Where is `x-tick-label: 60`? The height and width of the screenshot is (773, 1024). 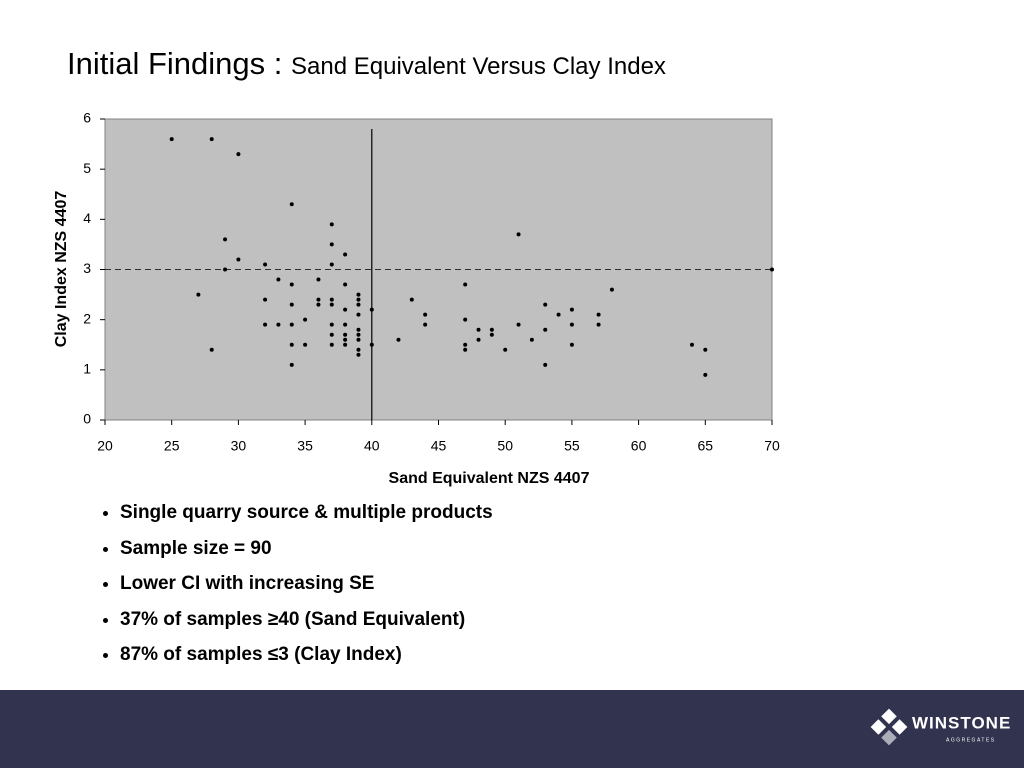 x-tick-label: 60 is located at coordinates (639, 446).